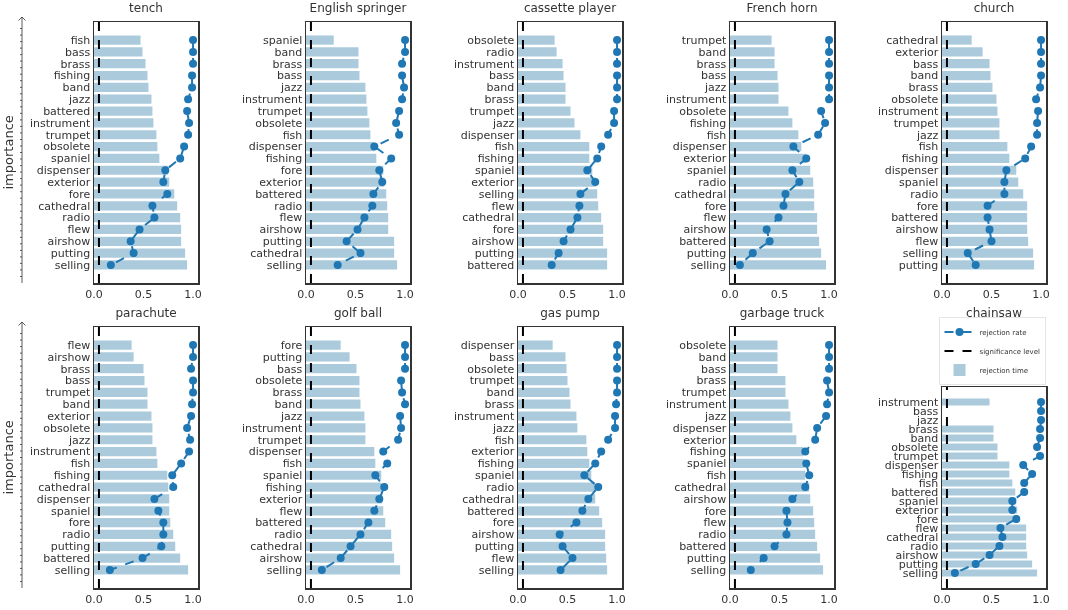 The height and width of the screenshot is (610, 1068). Describe the element at coordinates (276, 253) in the screenshot. I see `y-tick-label: cathedral` at that location.